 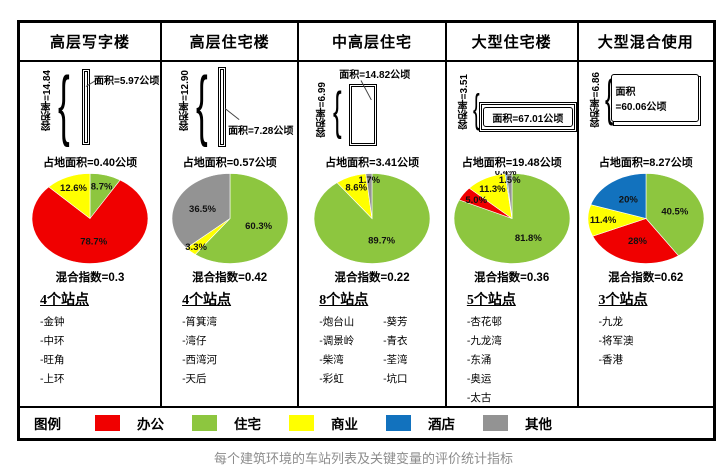 I want to click on station-list: -杏花邨 -九龙湾 -东涌 -奥运 -太古, so click(x=521, y=359).